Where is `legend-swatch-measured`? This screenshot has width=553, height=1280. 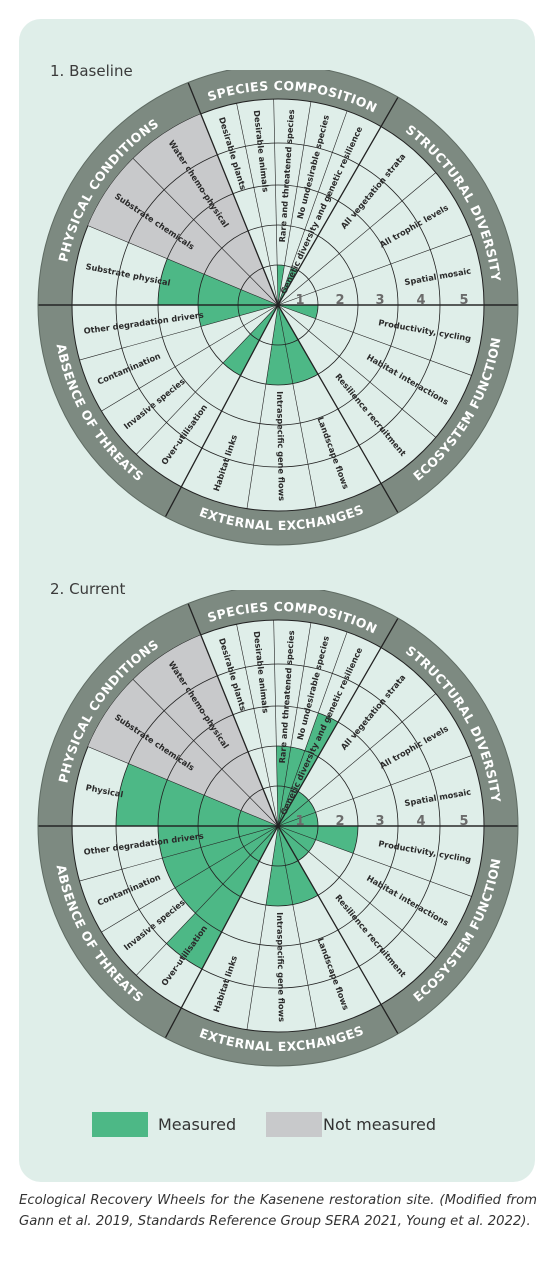 legend-swatch-measured is located at coordinates (120, 1124).